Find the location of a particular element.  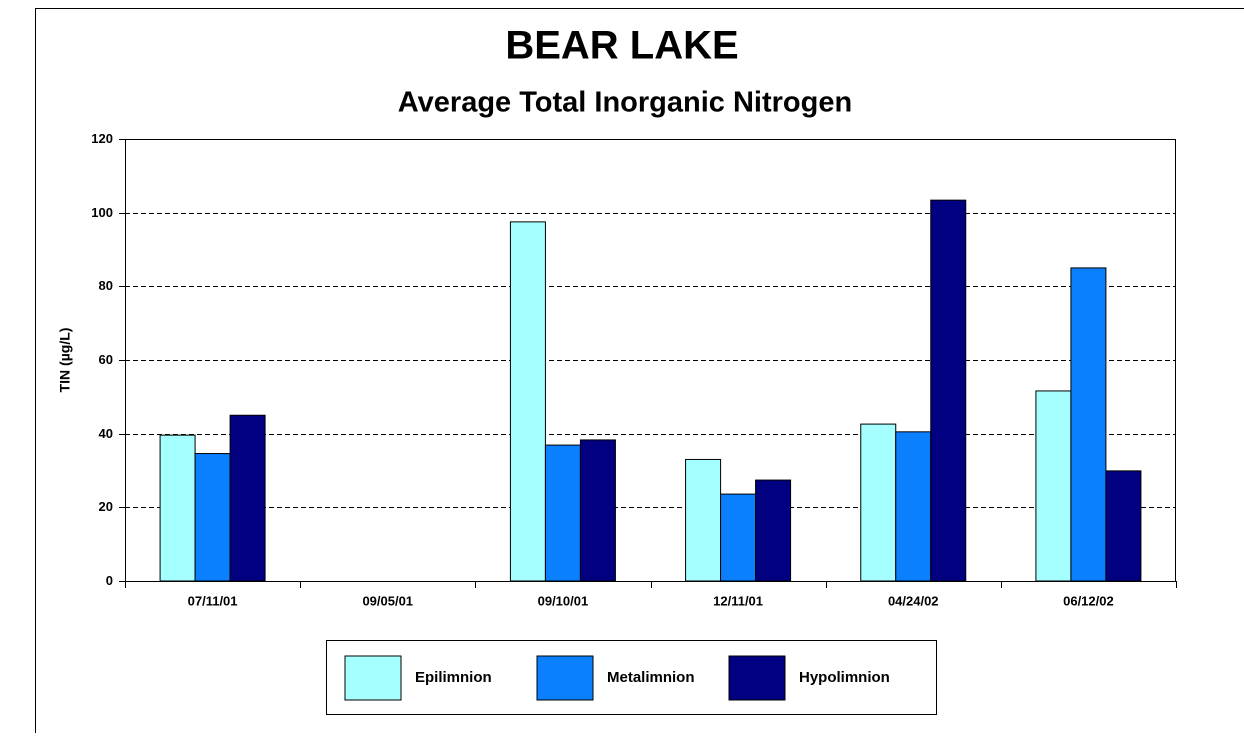

legend-label: Metalimnion is located at coordinates (651, 677).